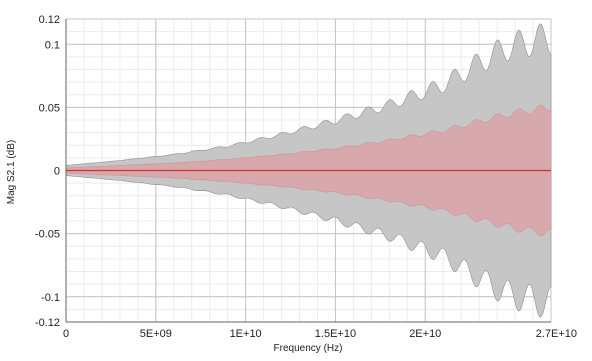 The image size is (592, 361). I want to click on y-tick-label: 0.05, so click(49, 108).